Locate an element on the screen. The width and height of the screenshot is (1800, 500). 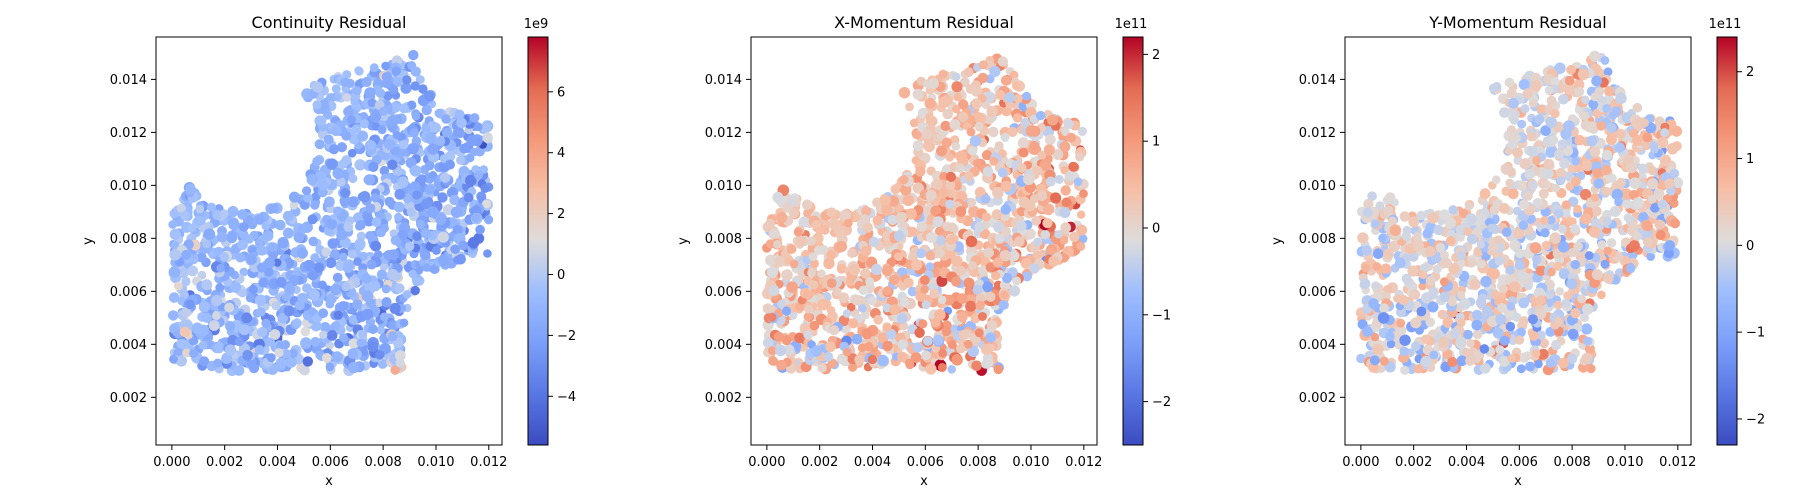
y-tick-label: 0.014 is located at coordinates (723, 80).